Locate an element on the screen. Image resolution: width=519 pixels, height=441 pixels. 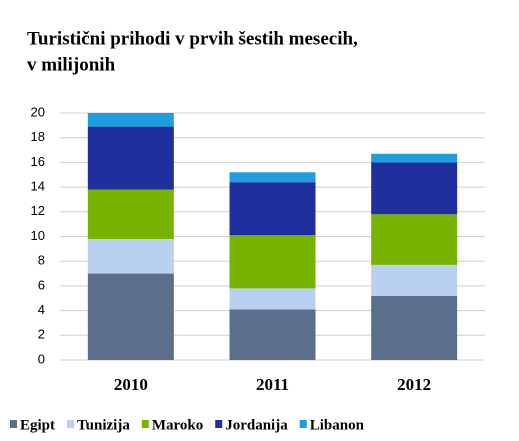
y-tick-label: 14 is located at coordinates (38, 186).